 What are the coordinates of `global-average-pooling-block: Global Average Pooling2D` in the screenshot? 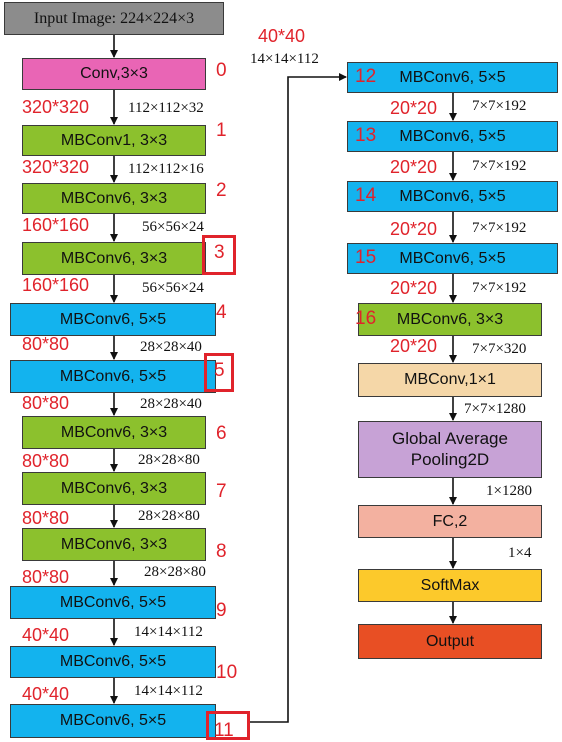 It's located at (450, 449).